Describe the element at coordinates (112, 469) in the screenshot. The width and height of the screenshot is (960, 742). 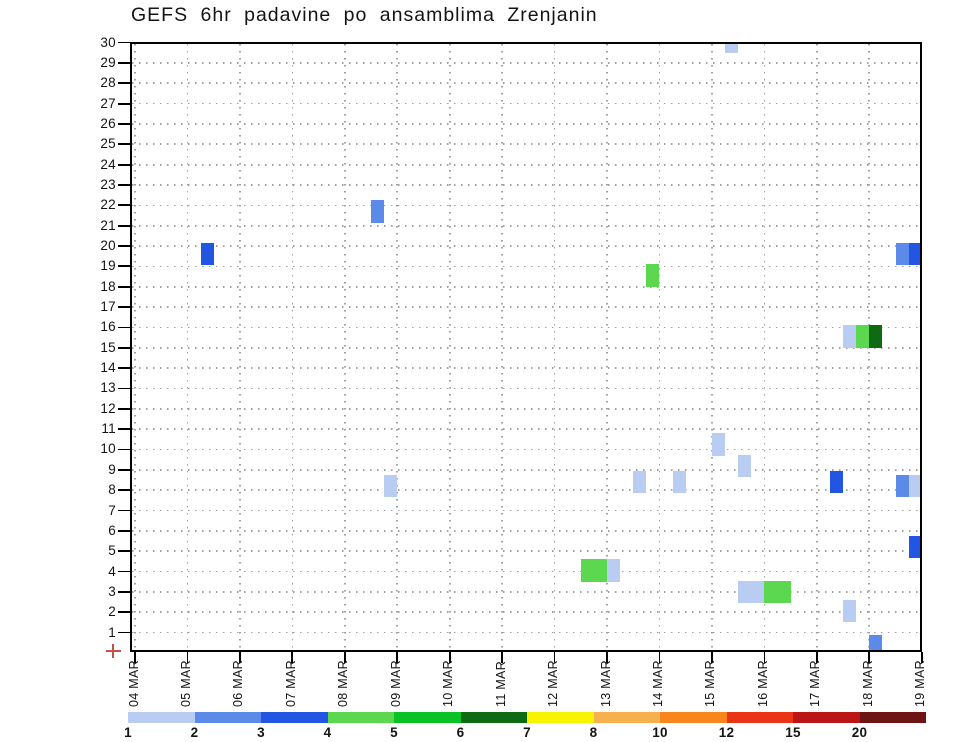
I see `y-tick-label: 9` at that location.